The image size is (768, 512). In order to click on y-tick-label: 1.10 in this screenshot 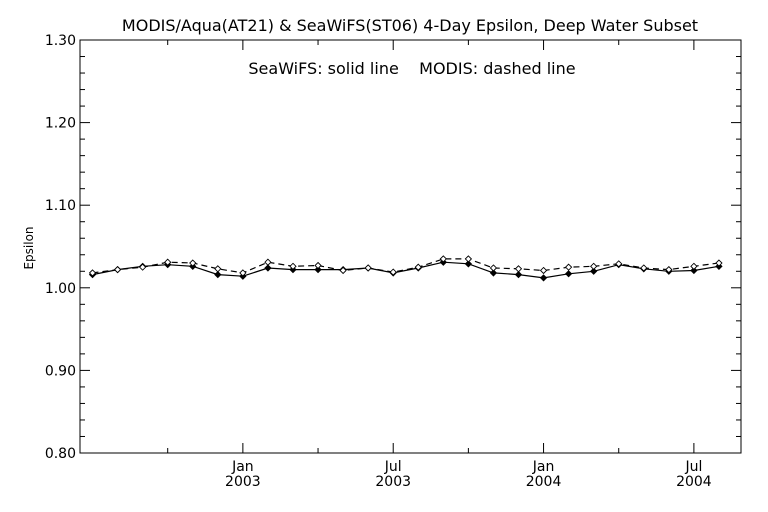, I will do `click(60, 206)`.